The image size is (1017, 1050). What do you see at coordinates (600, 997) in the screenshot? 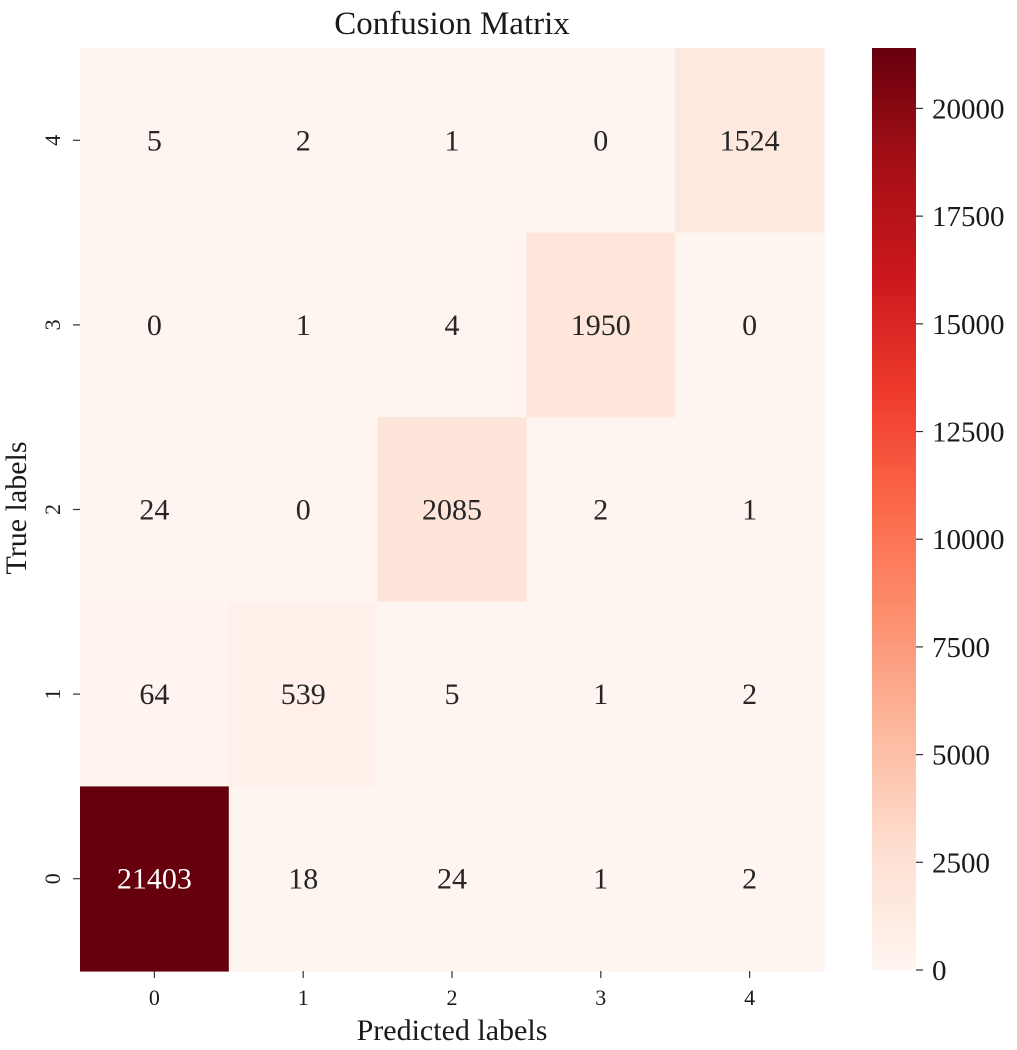
I see `x-tick-label: 3` at bounding box center [600, 997].